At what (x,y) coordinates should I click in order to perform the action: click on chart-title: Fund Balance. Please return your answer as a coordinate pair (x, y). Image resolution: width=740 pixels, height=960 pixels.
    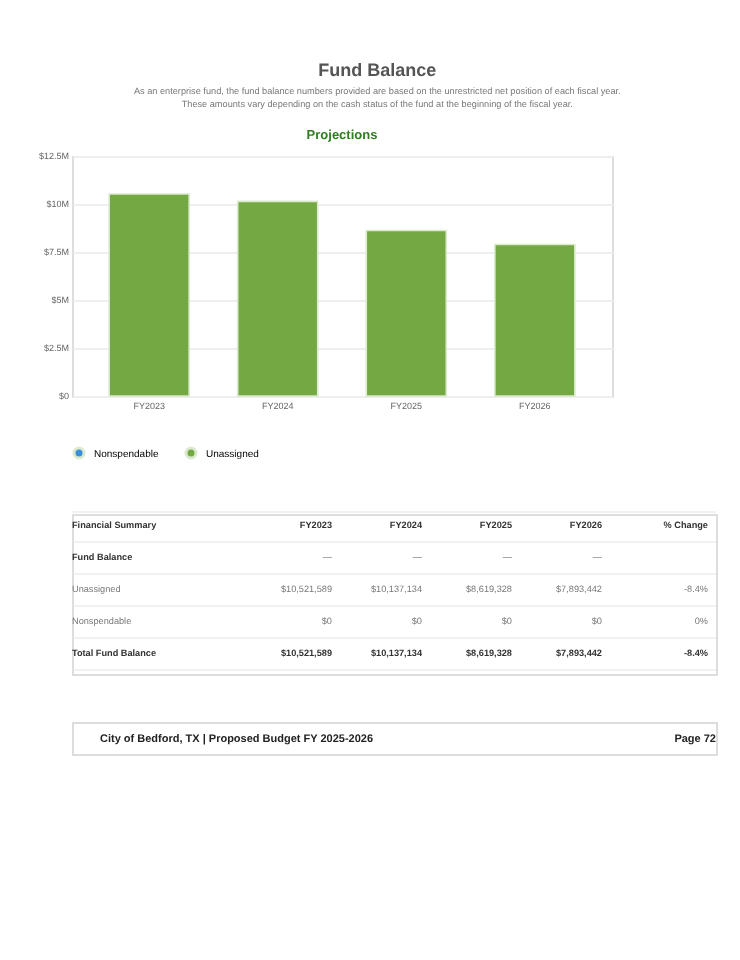
    Looking at the image, I should click on (377, 69).